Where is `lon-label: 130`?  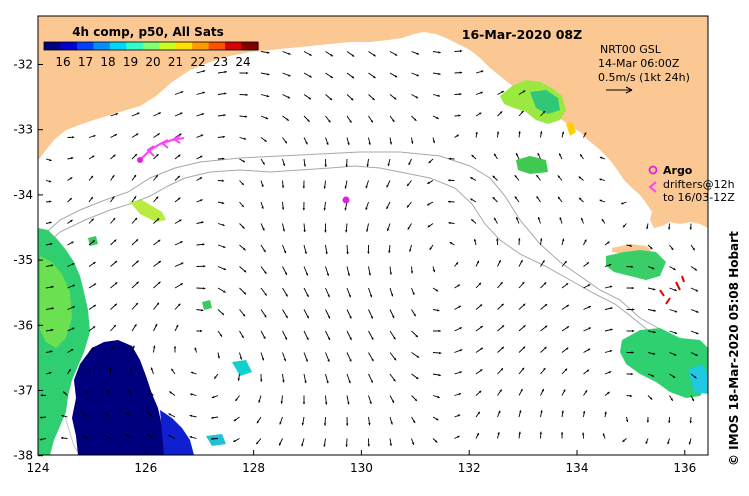
lon-label: 130 is located at coordinates (361, 468).